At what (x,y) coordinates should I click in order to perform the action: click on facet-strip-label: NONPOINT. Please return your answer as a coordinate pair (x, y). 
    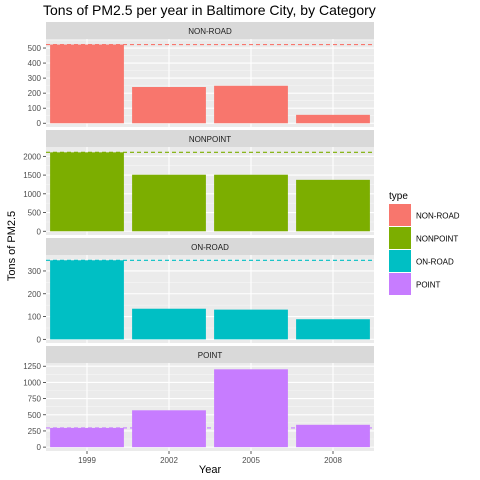
    Looking at the image, I should click on (210, 139).